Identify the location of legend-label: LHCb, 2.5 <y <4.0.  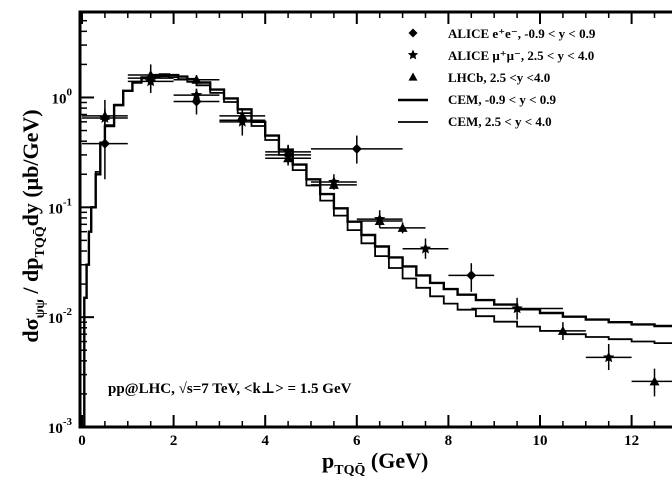
(499, 77).